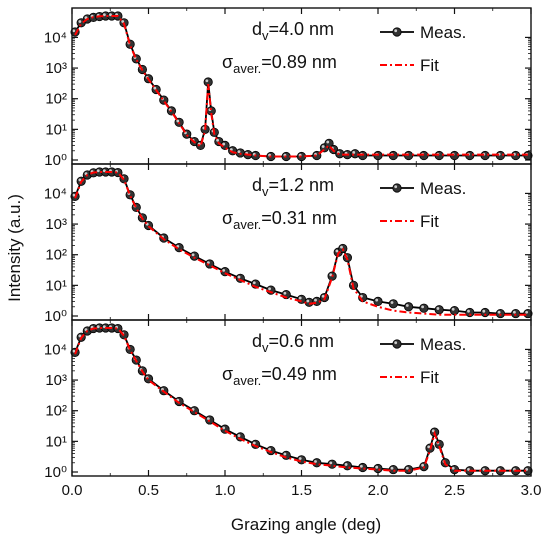 This screenshot has width=550, height=542. What do you see at coordinates (279, 220) in the screenshot?
I see `annotation-roughness: σaver.=0.31 nm` at bounding box center [279, 220].